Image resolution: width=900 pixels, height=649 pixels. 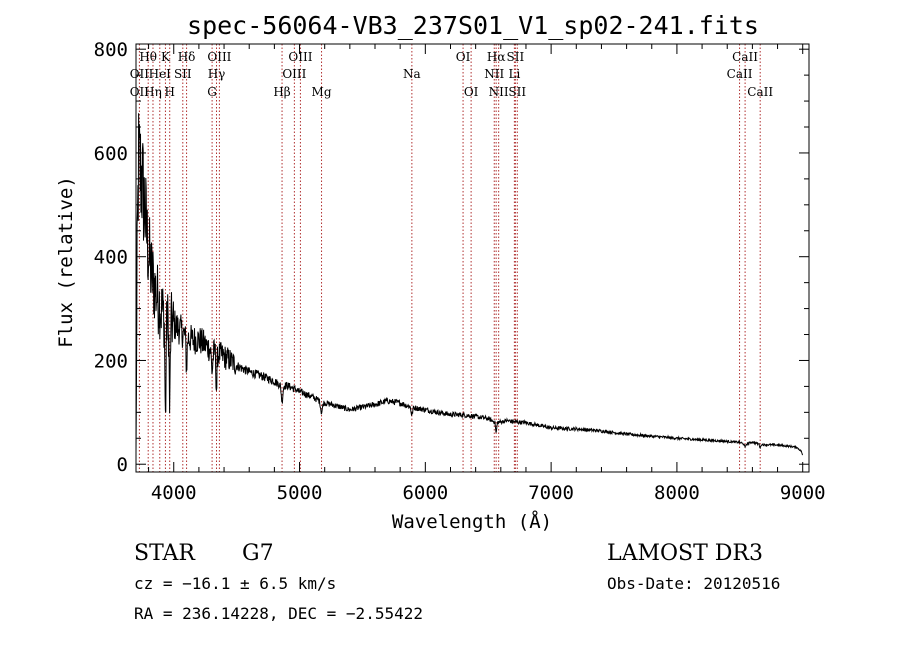 I want to click on x-axis-label: Wavelength (Å), so click(x=472, y=521).